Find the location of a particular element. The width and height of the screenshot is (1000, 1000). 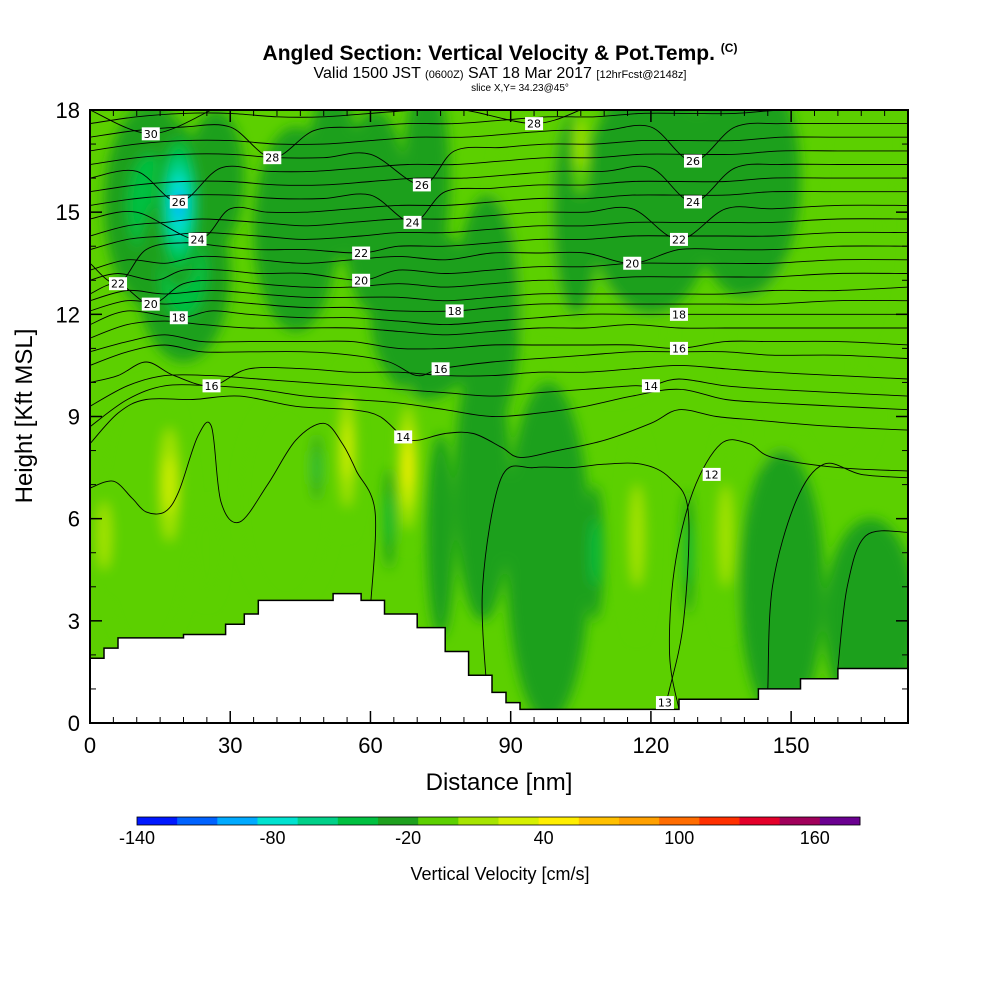

contour-label-text: 13 is located at coordinates (665, 703).